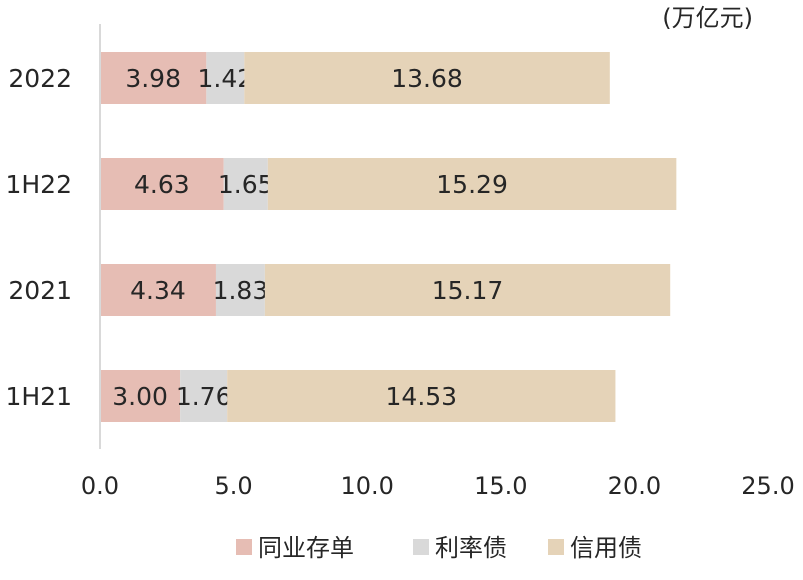  Describe the element at coordinates (634, 486) in the screenshot. I see `x-tick-label: 20.0` at that location.